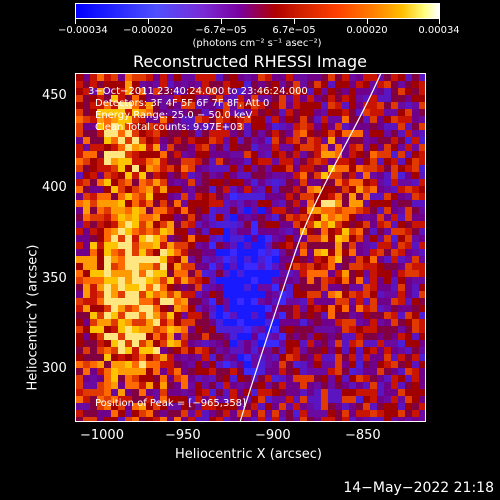  What do you see at coordinates (148, 30) in the screenshot?
I see `colorbar-tick-label: −0.00020` at bounding box center [148, 30].